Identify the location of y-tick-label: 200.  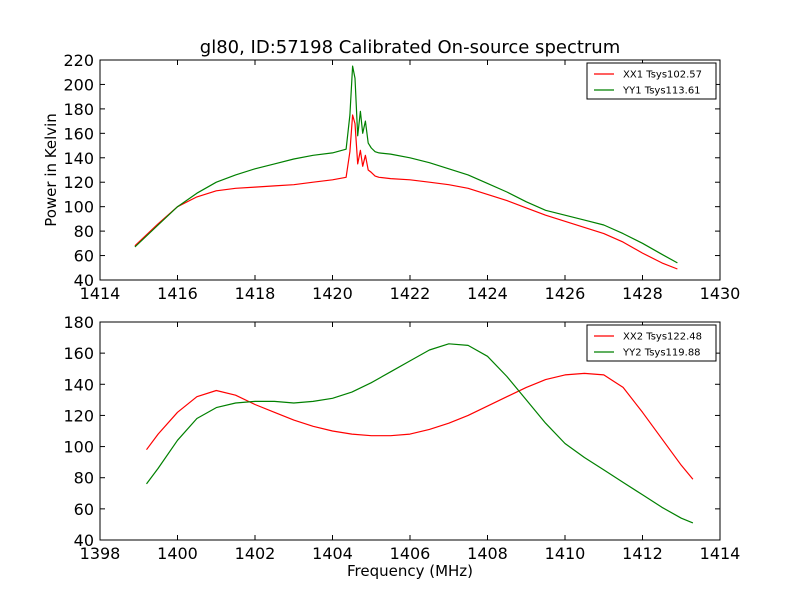
(78, 84).